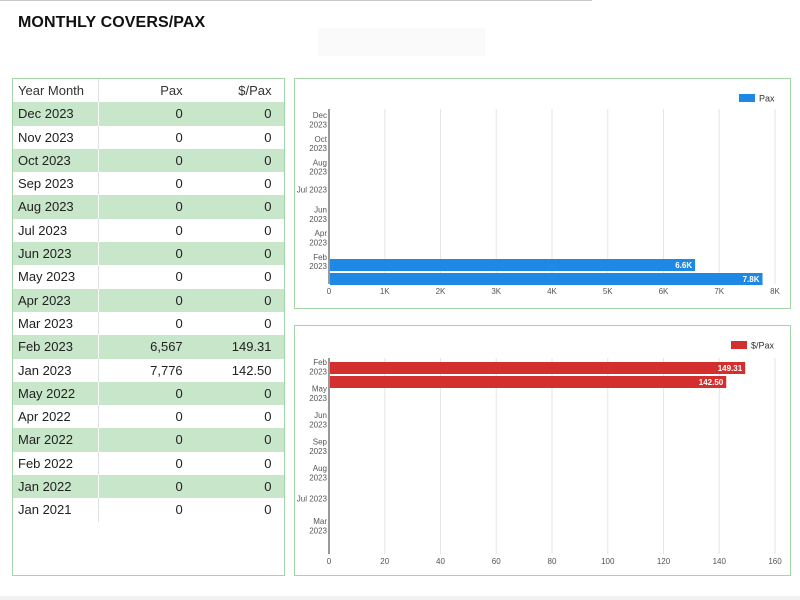  Describe the element at coordinates (148, 347) in the screenshot. I see `table-row: Feb 2023 6,567 149.31` at that location.